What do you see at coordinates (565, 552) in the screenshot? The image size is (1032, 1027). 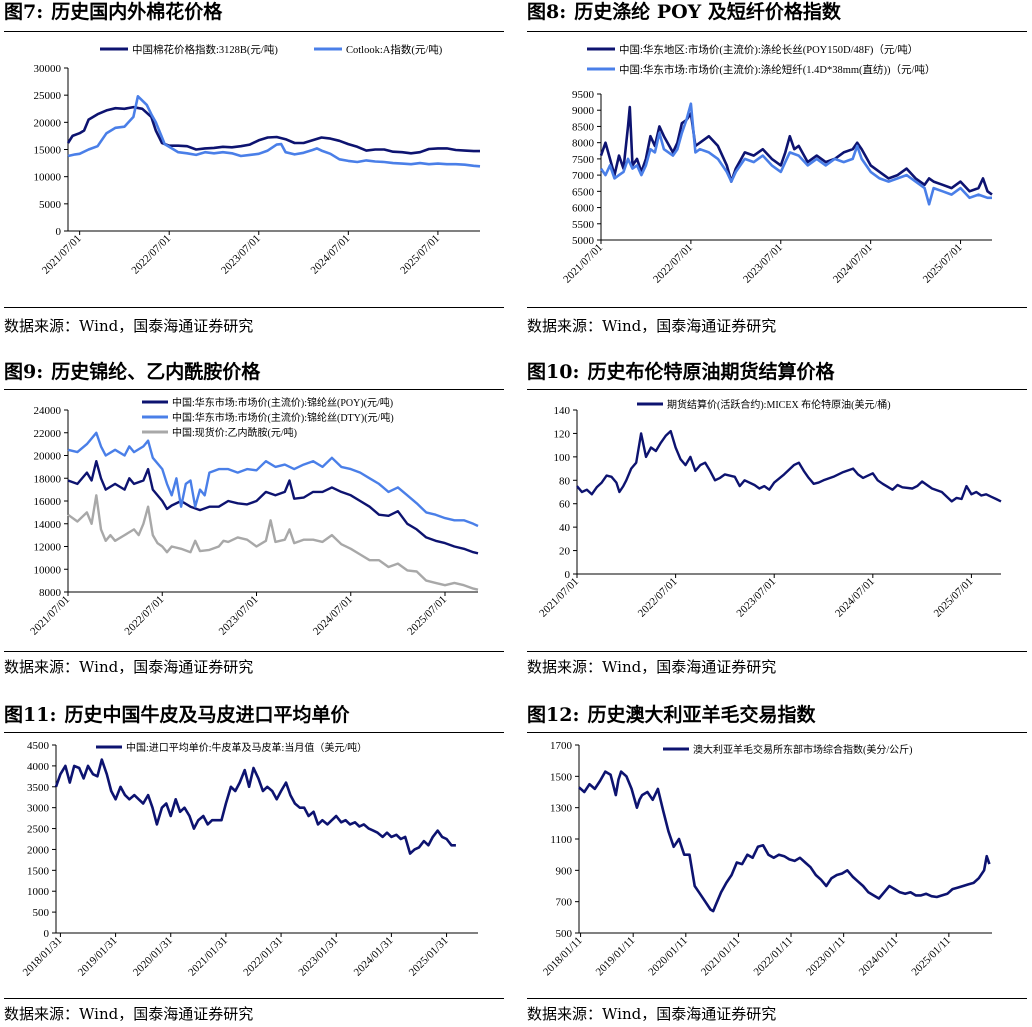 I see `y-tick-label: 20` at bounding box center [565, 552].